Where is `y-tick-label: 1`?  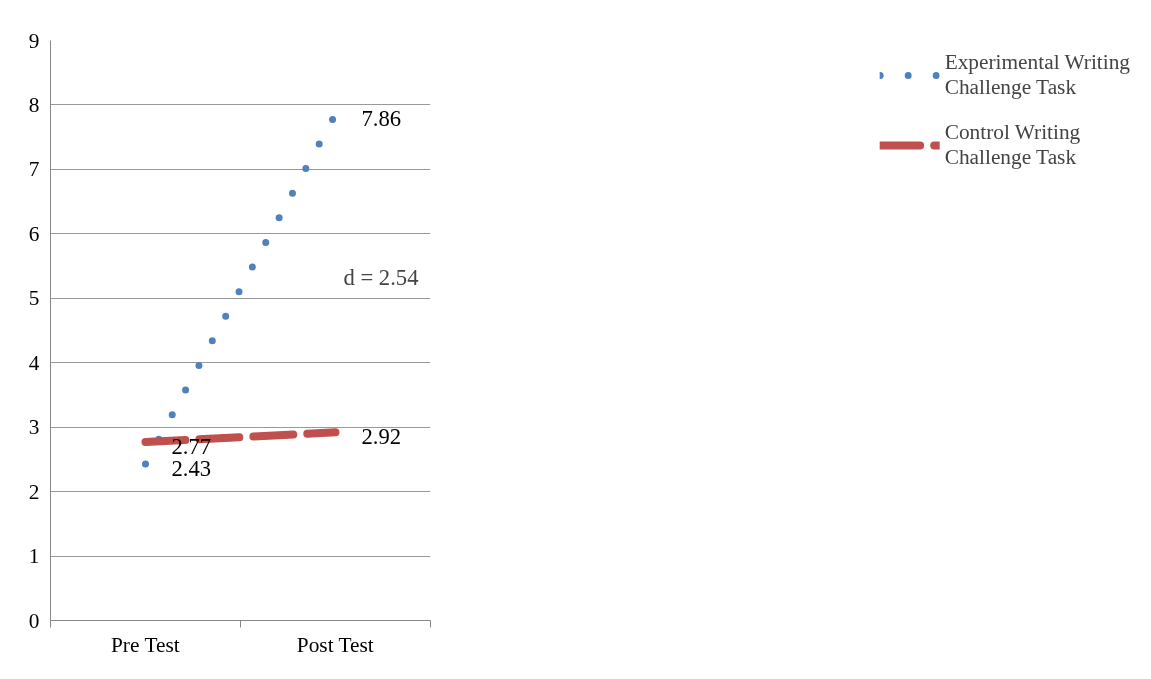 y-tick-label: 1 is located at coordinates (34, 556).